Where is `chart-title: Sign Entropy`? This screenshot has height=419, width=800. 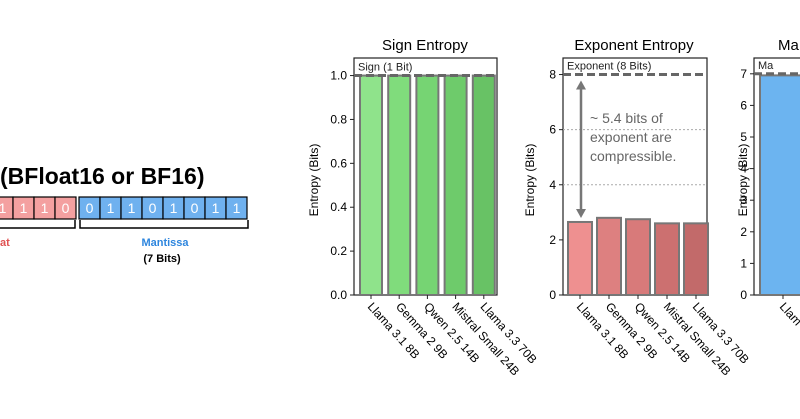 chart-title: Sign Entropy is located at coordinates (425, 45).